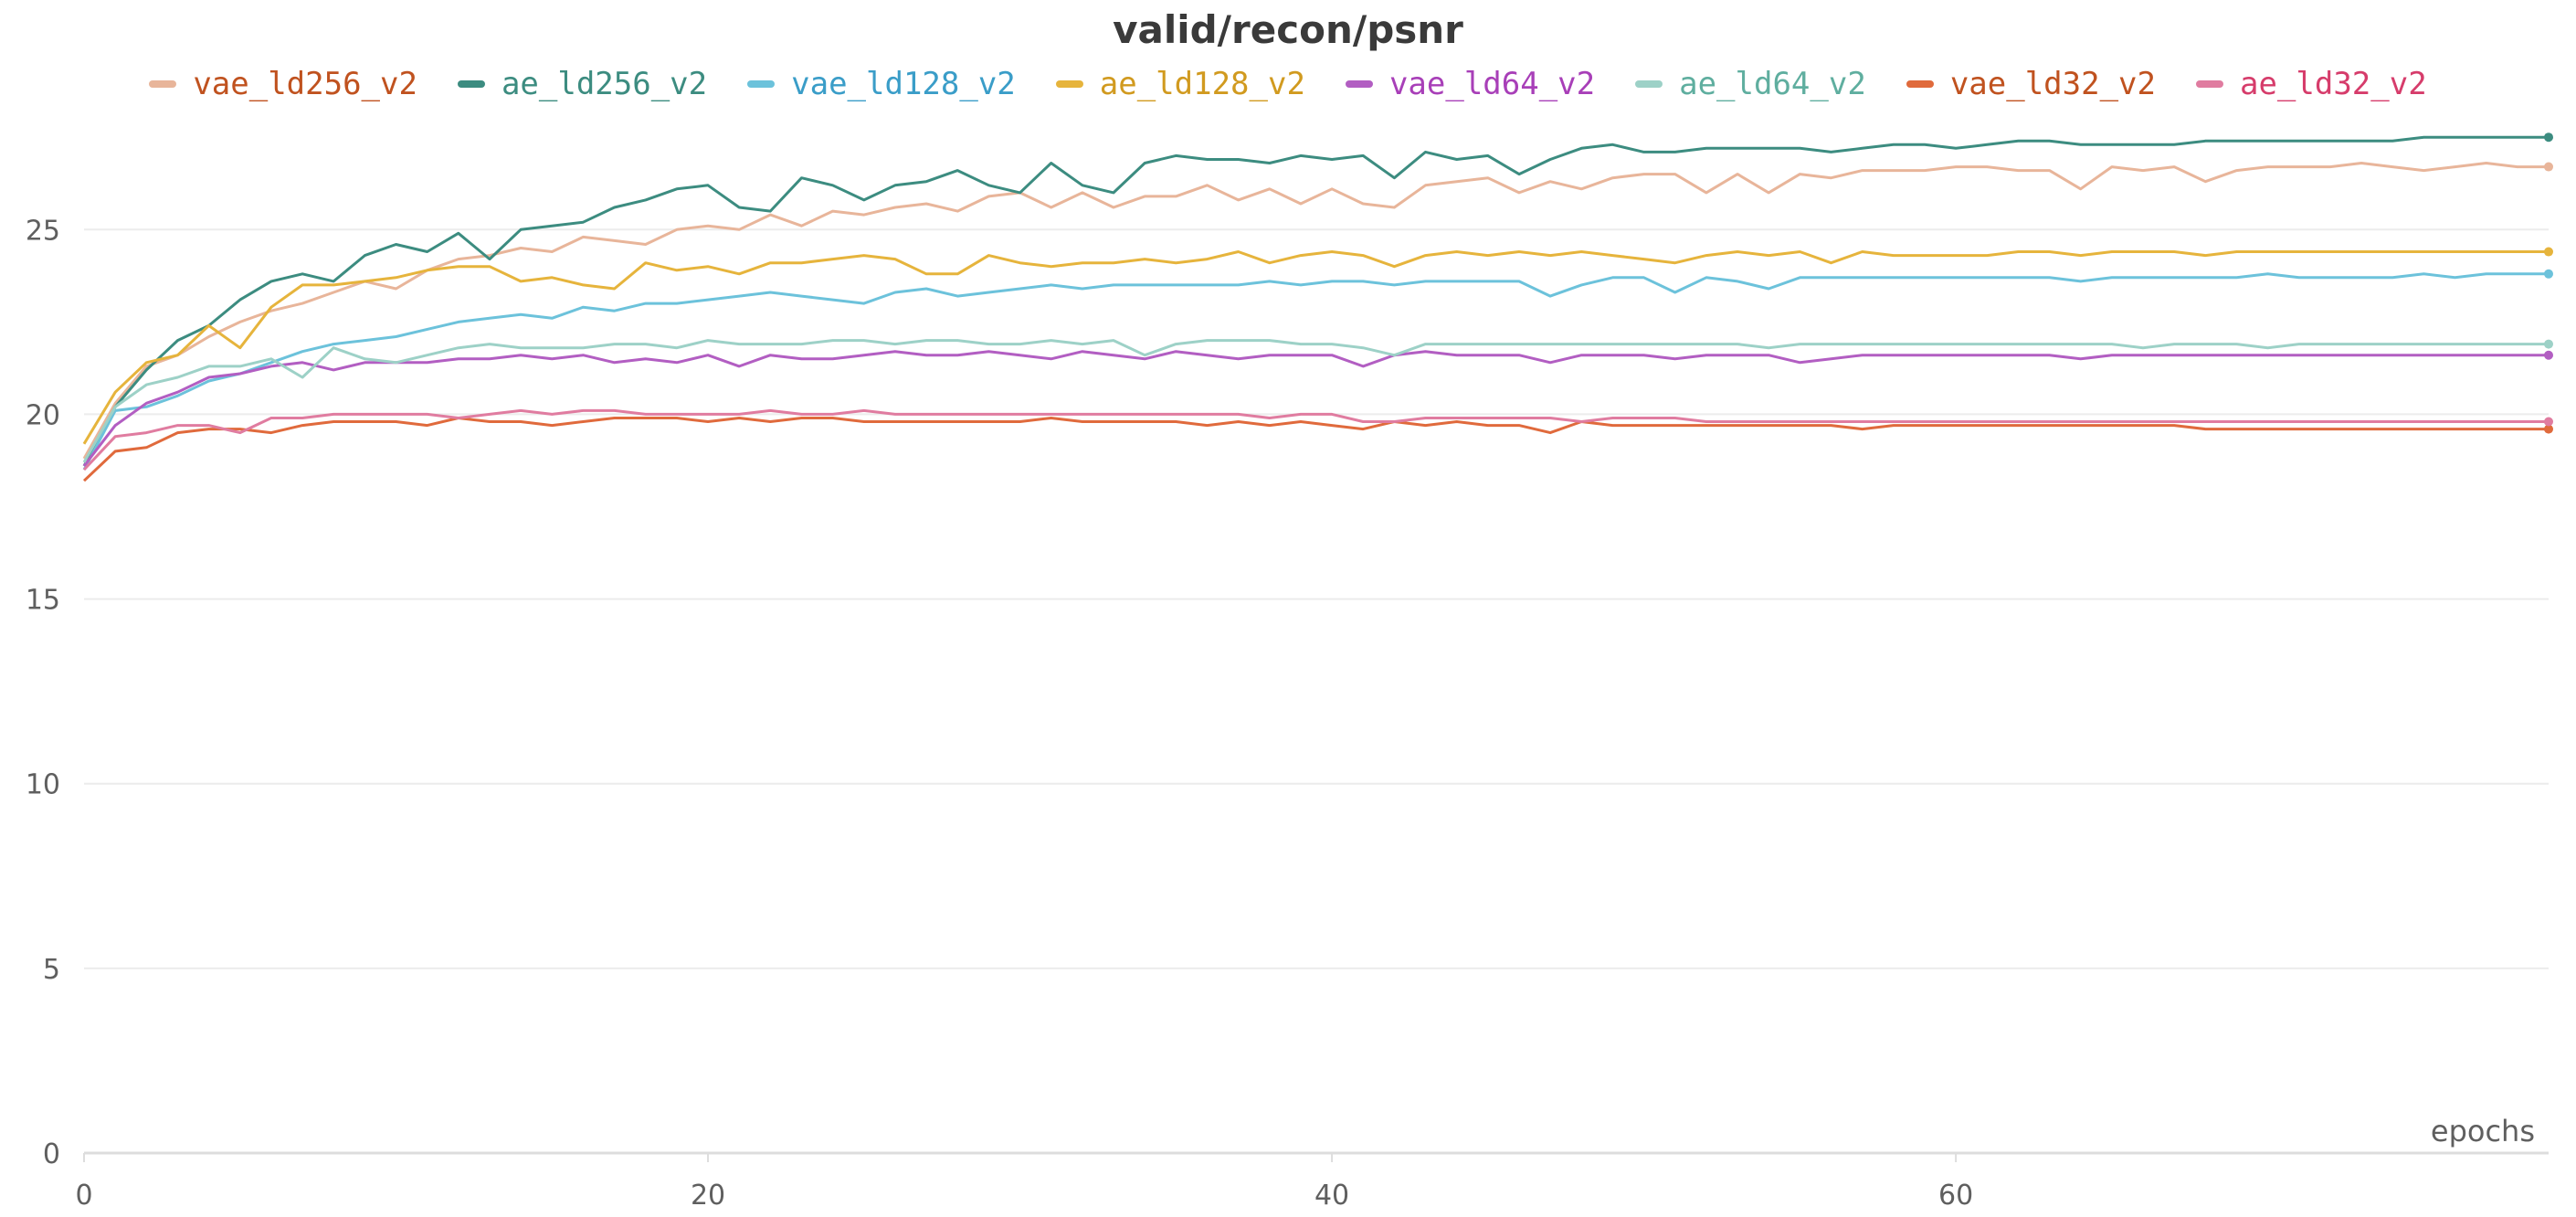 Image resolution: width=2576 pixels, height=1217 pixels. I want to click on legend-item-vae-ld64-v2: vae_ld64_v2, so click(1470, 84).